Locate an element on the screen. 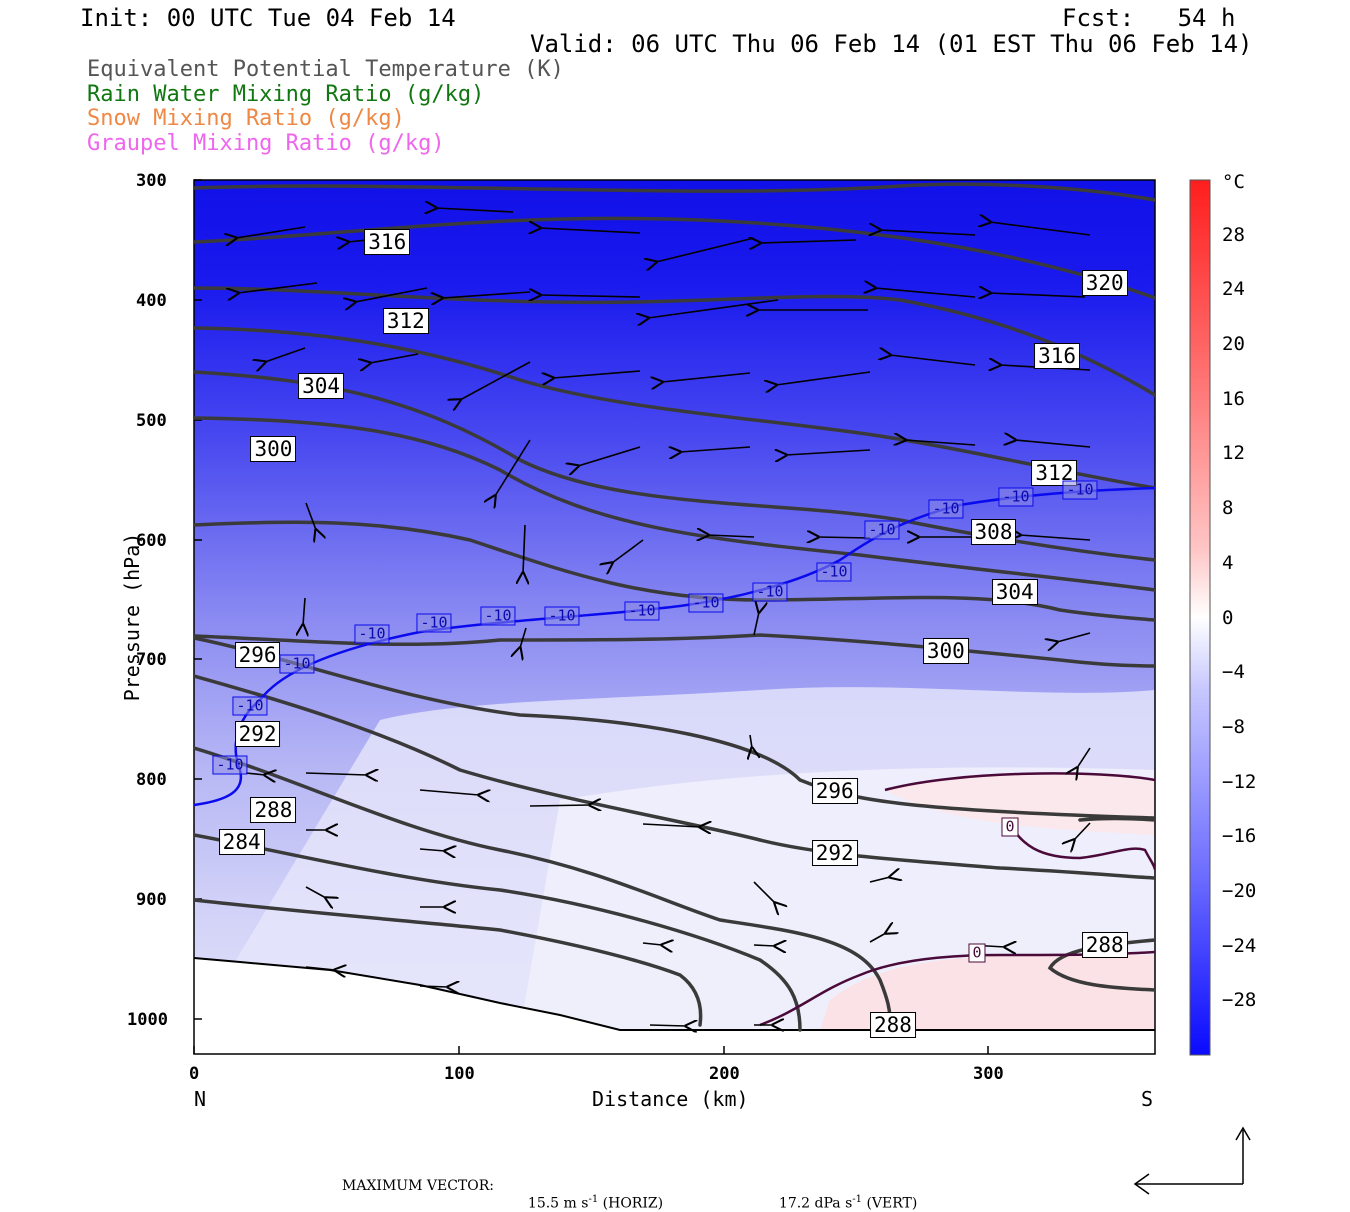 Image resolution: width=1350 pixels, height=1212 pixels. contour-label: 284 is located at coordinates (241, 842).